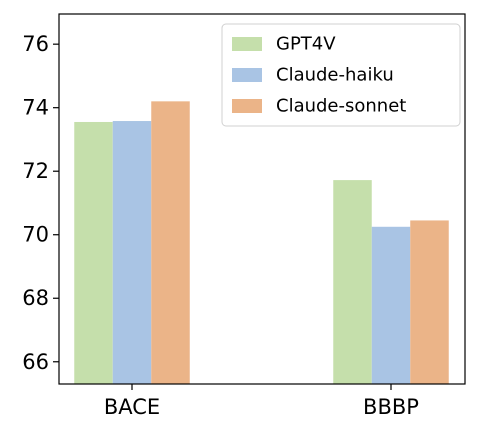  I want to click on legend-frame, so click(341, 75).